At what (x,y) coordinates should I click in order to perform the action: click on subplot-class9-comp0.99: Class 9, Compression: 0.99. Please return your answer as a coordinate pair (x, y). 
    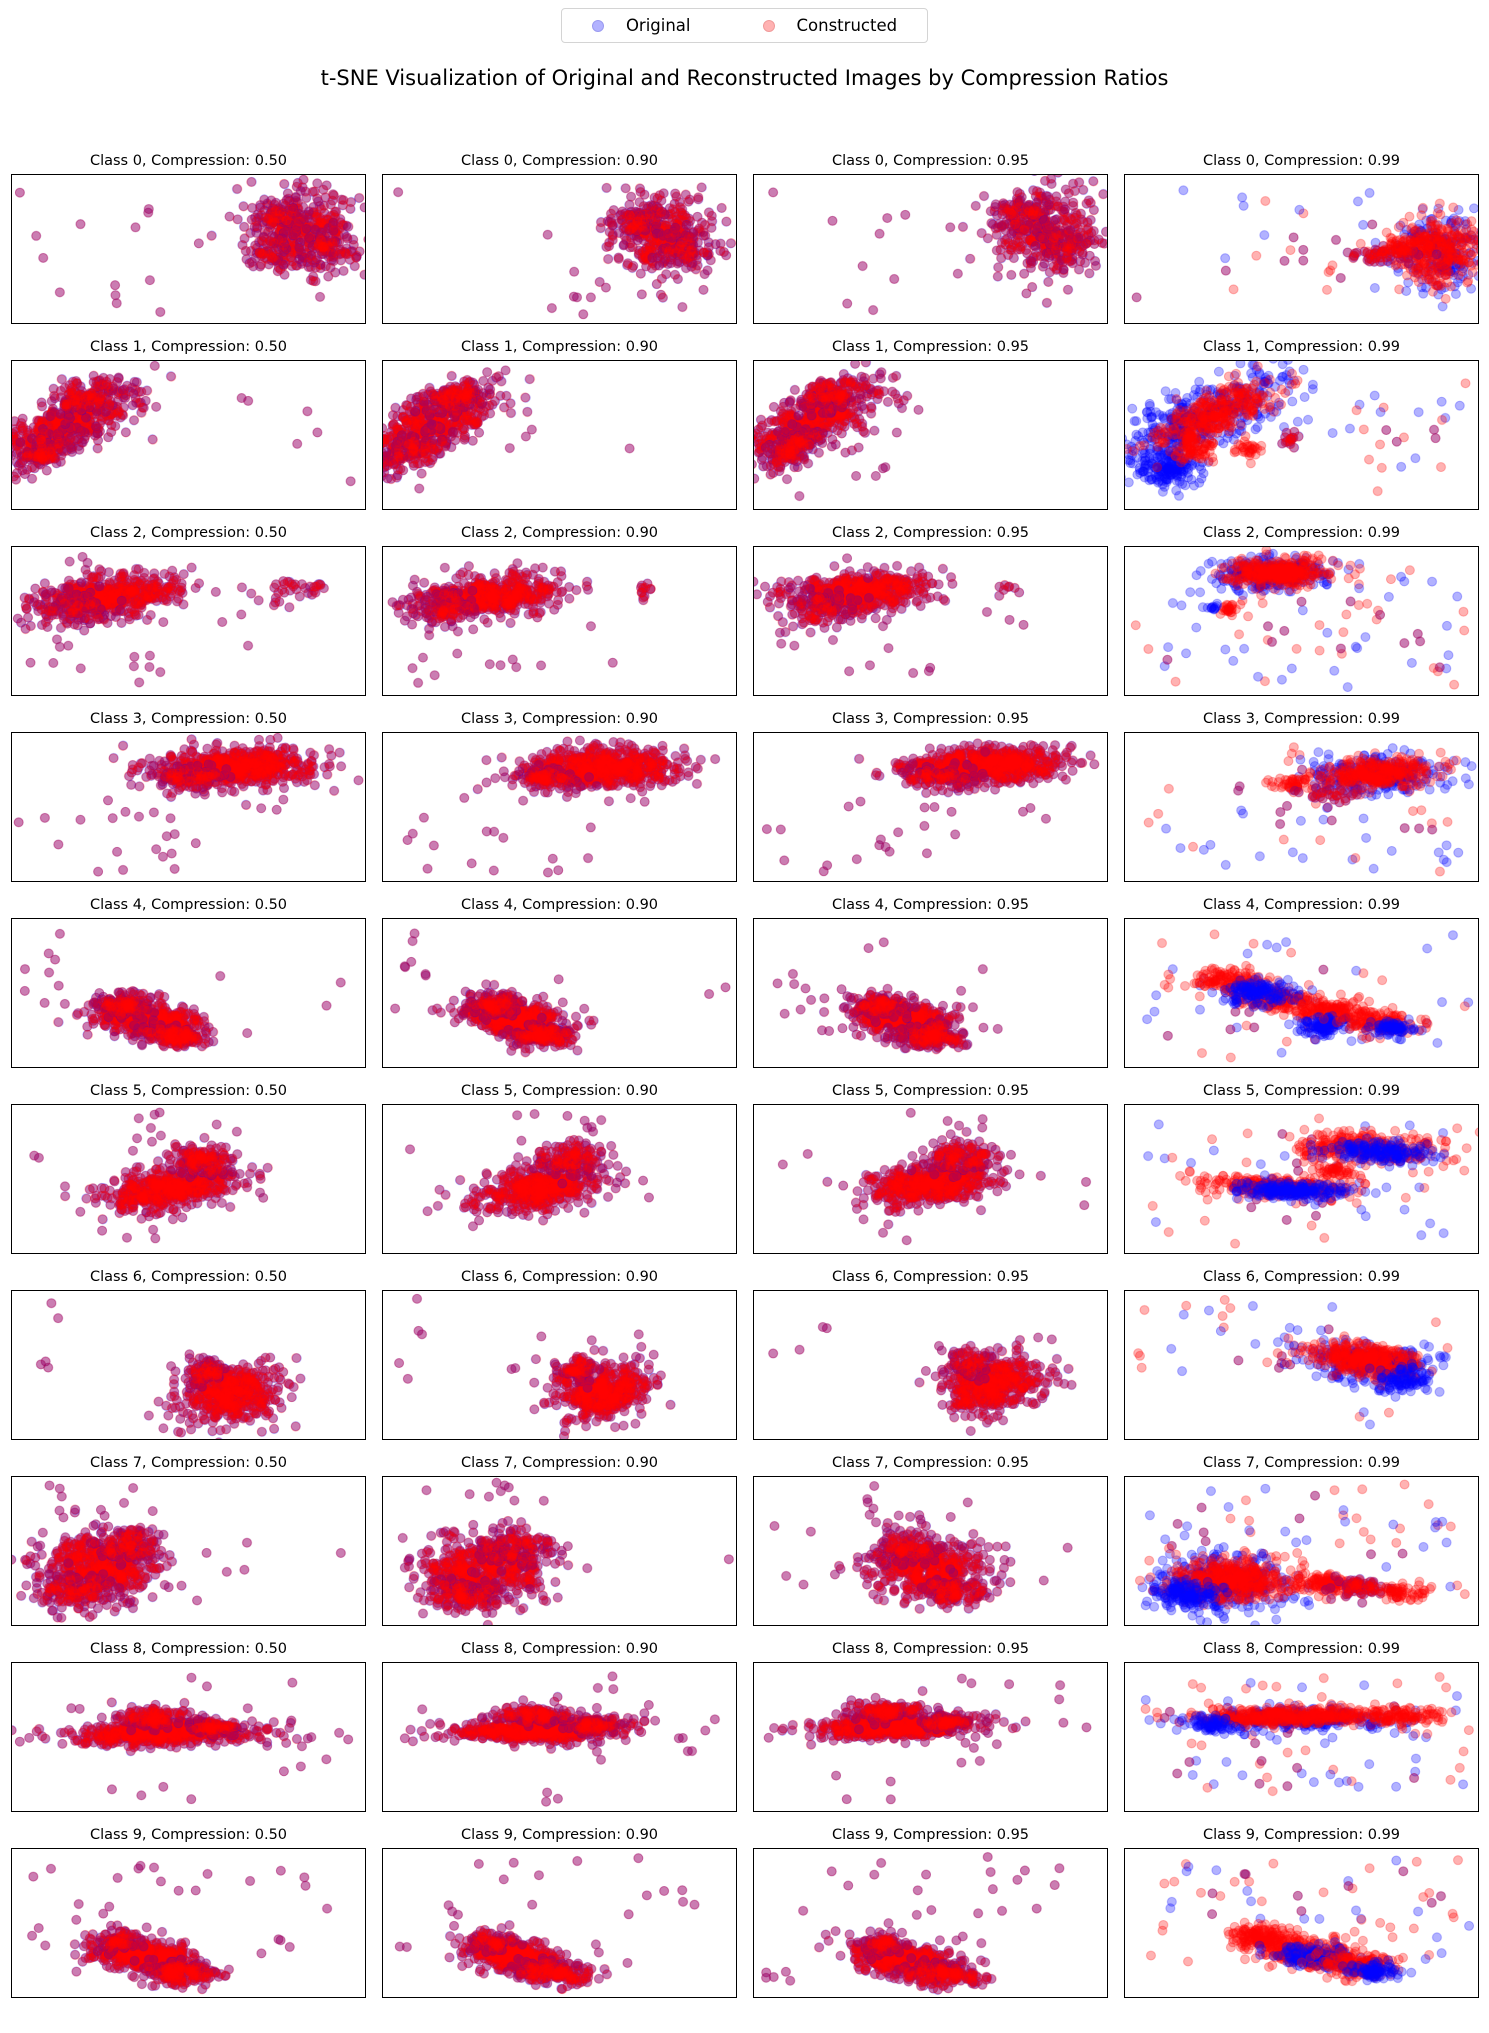
    Looking at the image, I should click on (1301, 1912).